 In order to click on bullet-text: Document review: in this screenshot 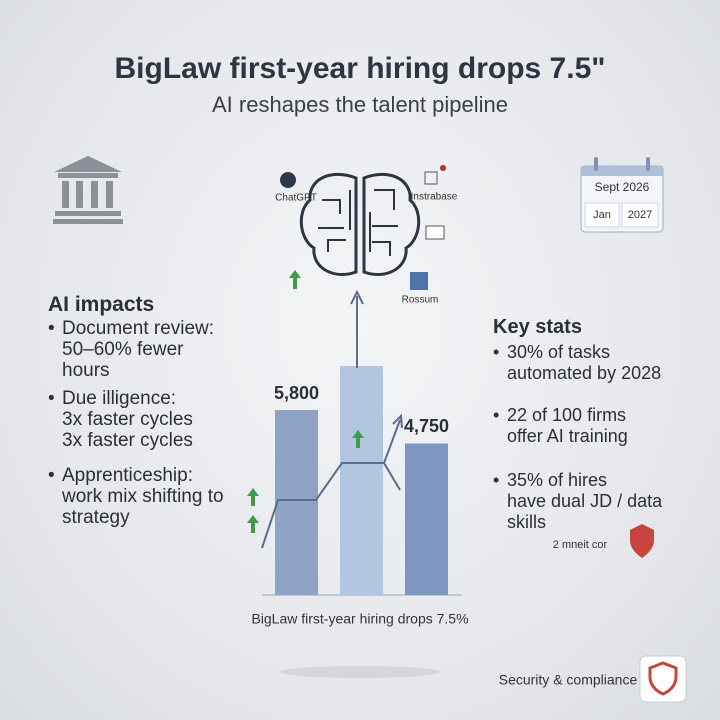, I will do `click(138, 328)`.